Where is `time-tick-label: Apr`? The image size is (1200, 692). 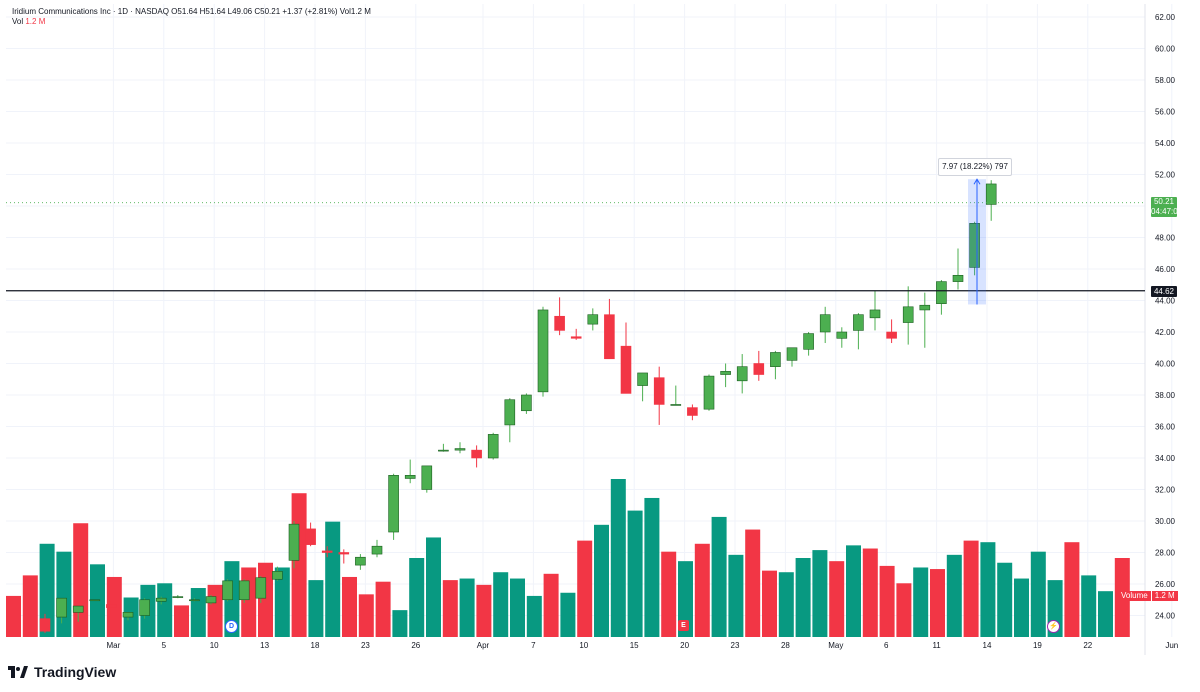
time-tick-label: Apr is located at coordinates (483, 645).